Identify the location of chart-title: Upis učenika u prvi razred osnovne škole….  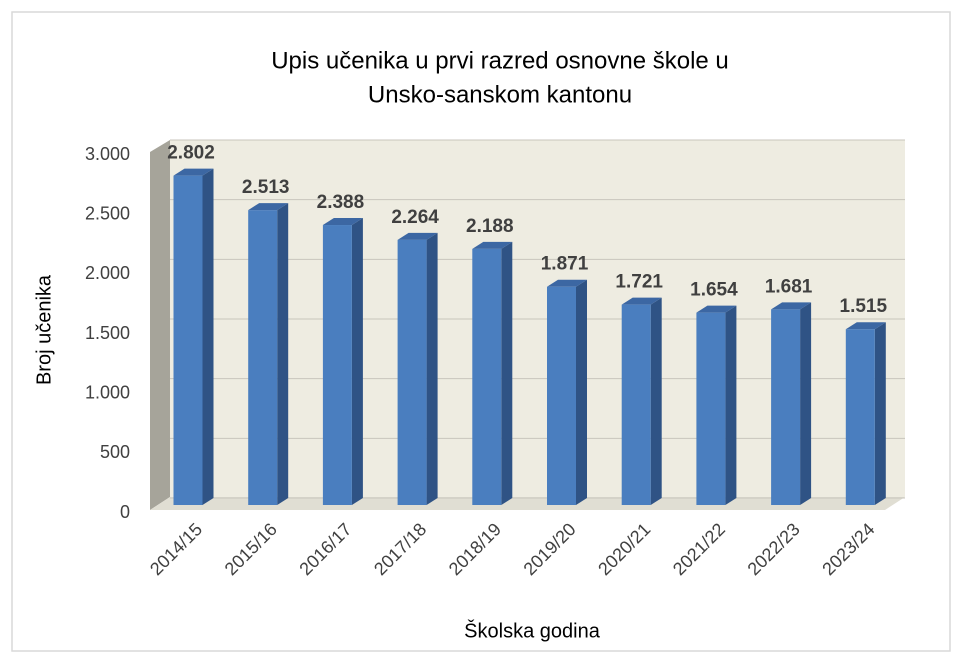
(500, 60).